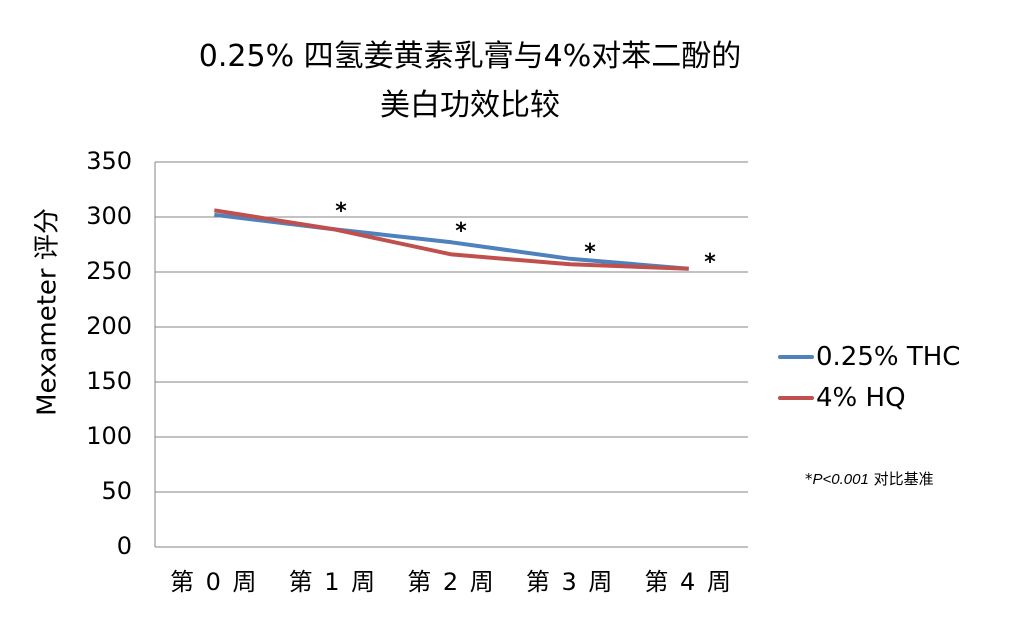 The image size is (1022, 635). Describe the element at coordinates (109, 216) in the screenshot. I see `y-tick-label: 300` at that location.